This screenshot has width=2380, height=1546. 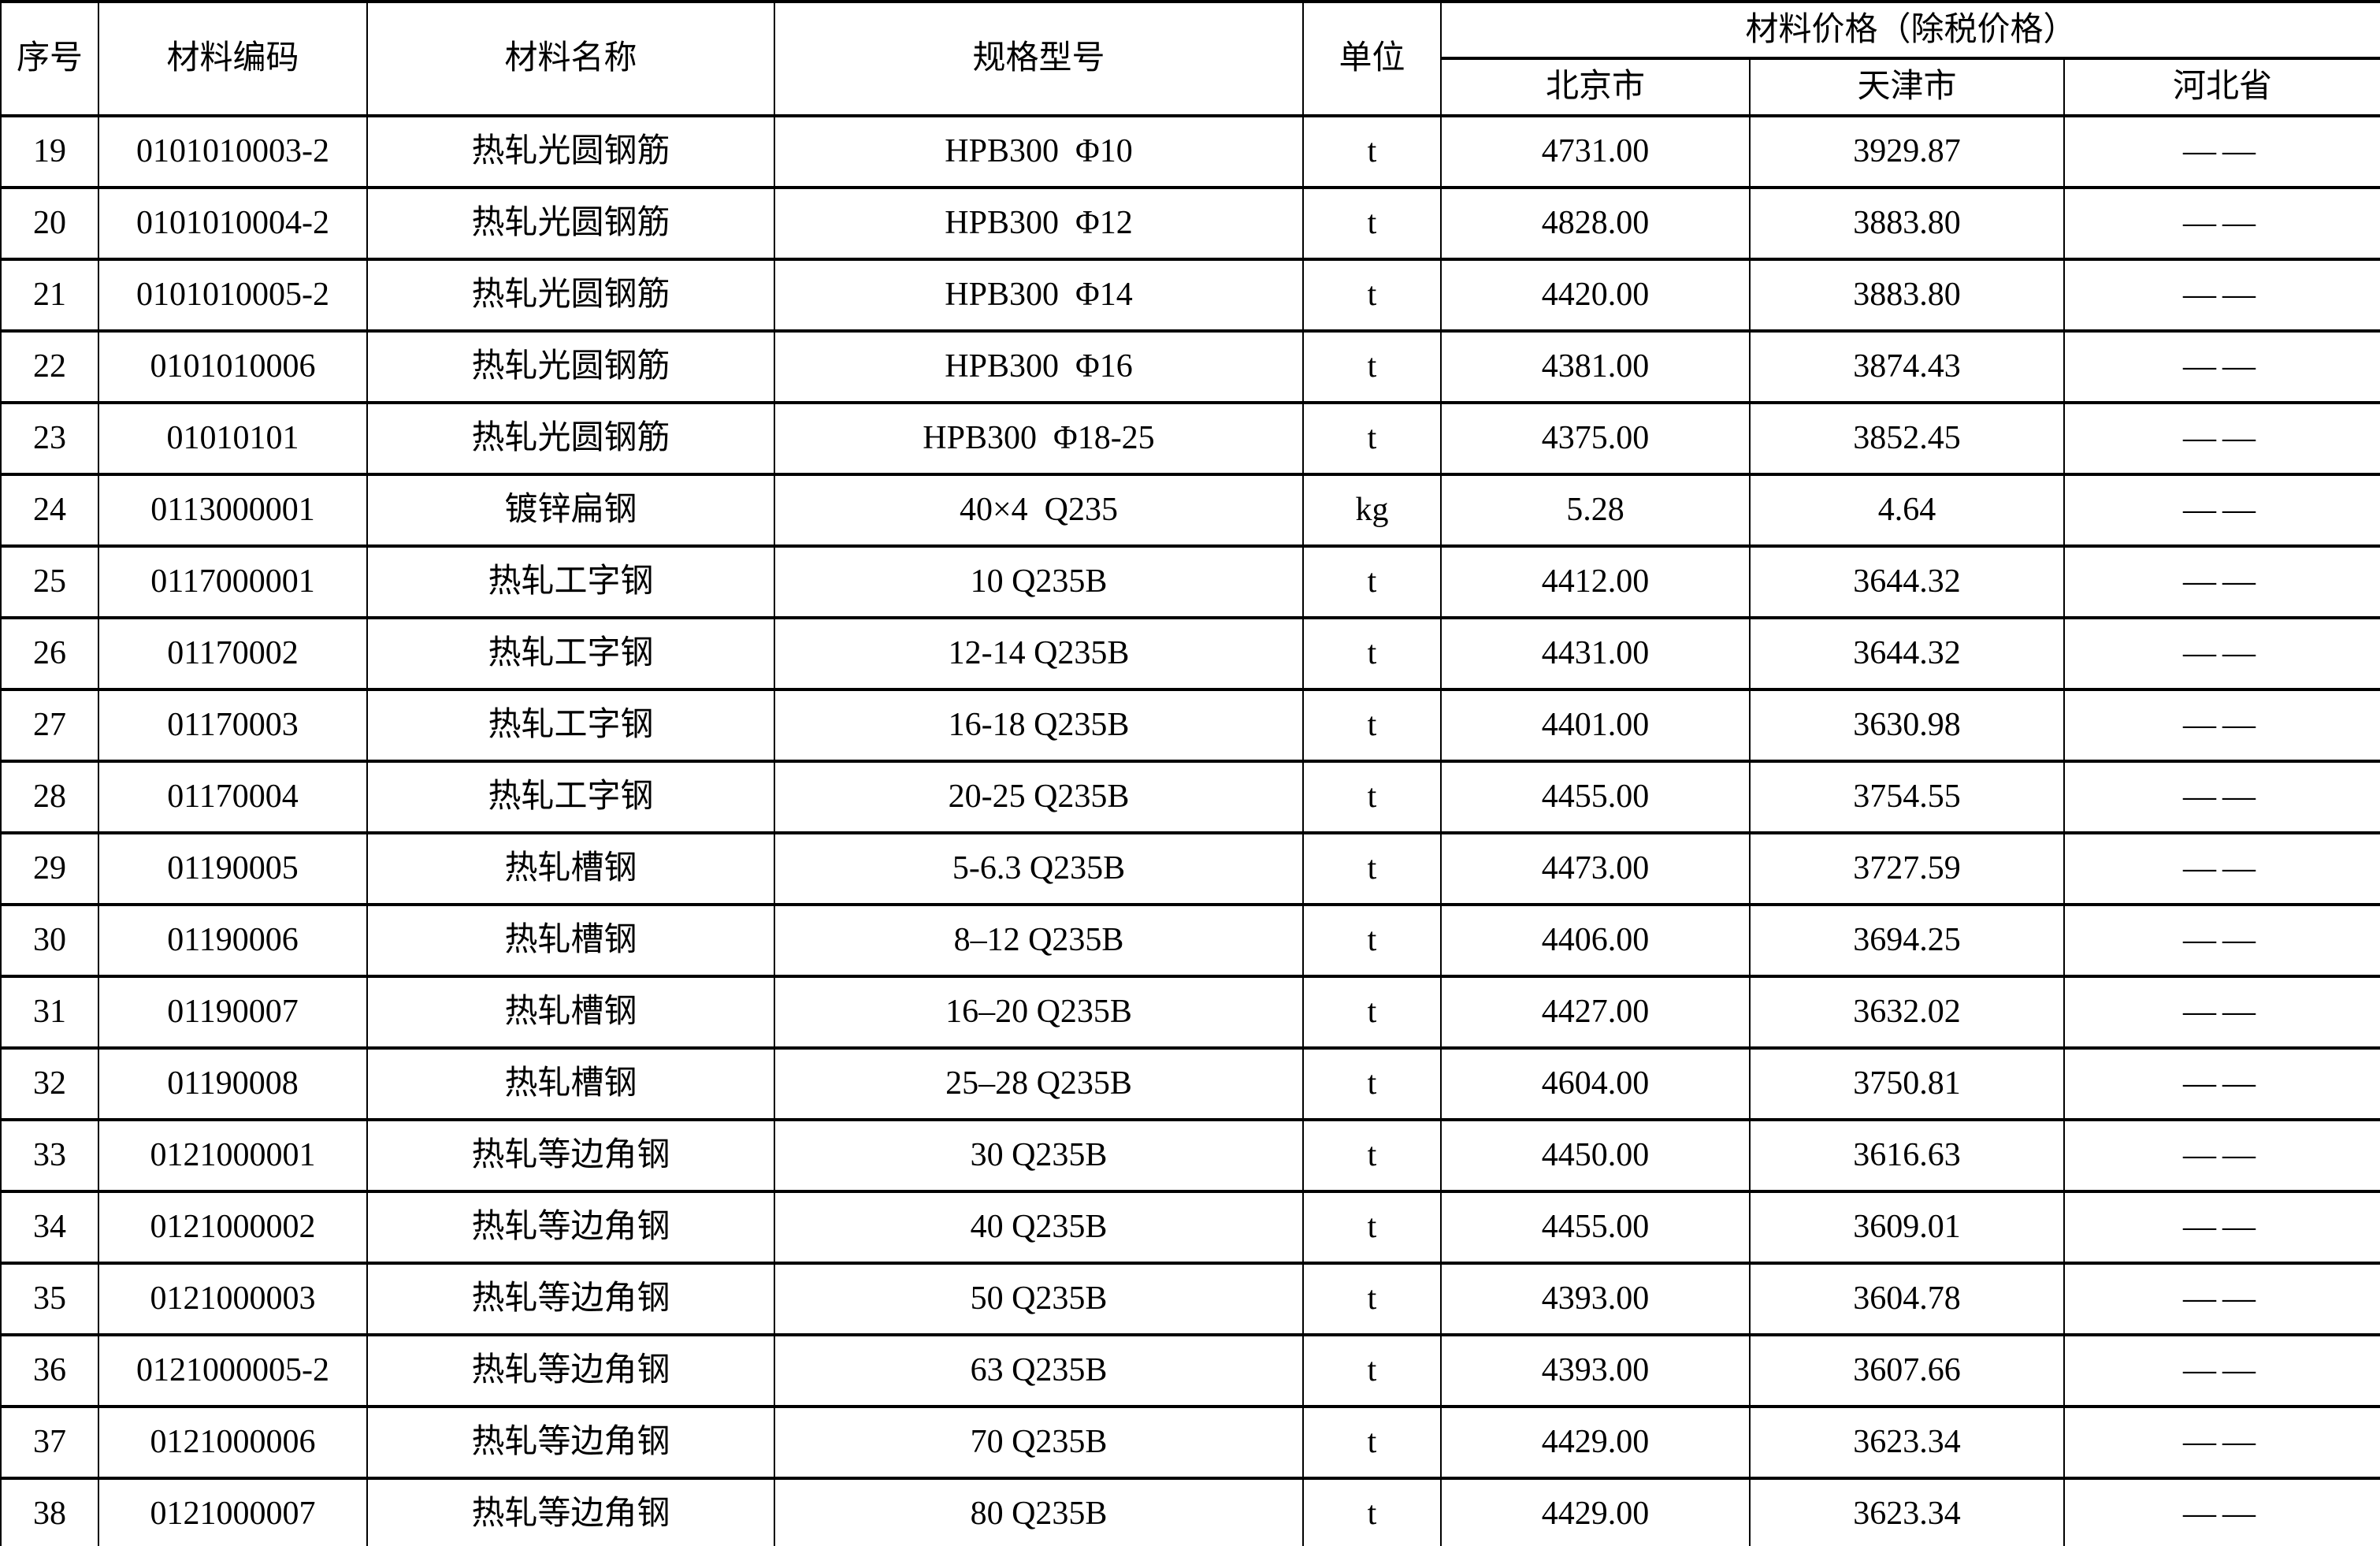 I want to click on price-beijing-cell: 4455.00, so click(x=1595, y=797).